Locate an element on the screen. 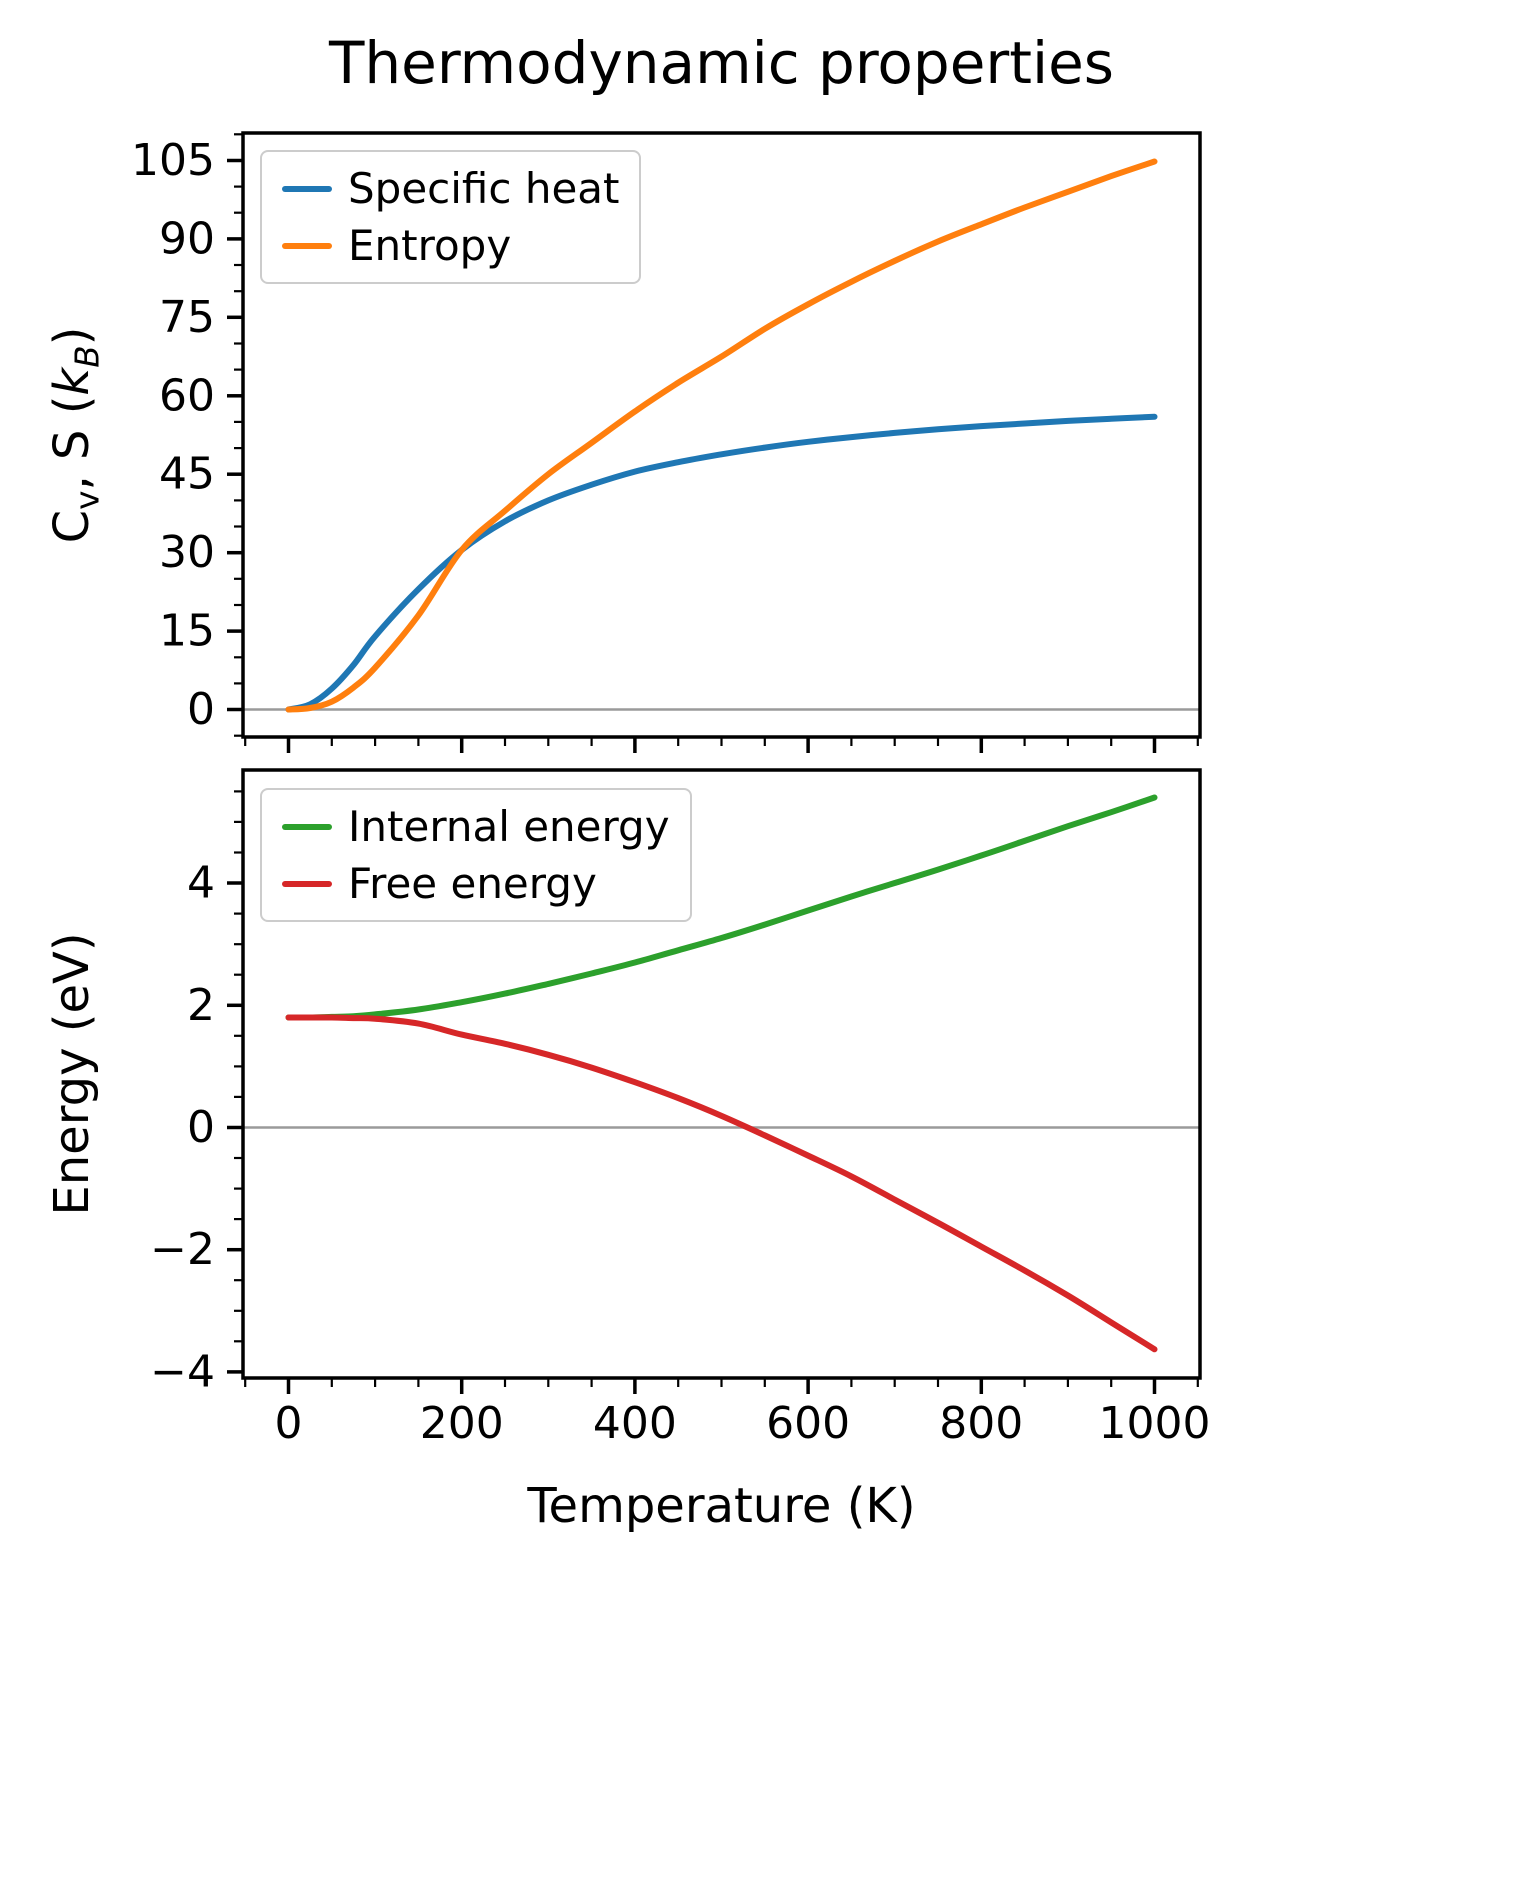 Image resolution: width=1536 pixels, height=1901 pixels. legend-entry-entropy: Entropy is located at coordinates (450, 245).